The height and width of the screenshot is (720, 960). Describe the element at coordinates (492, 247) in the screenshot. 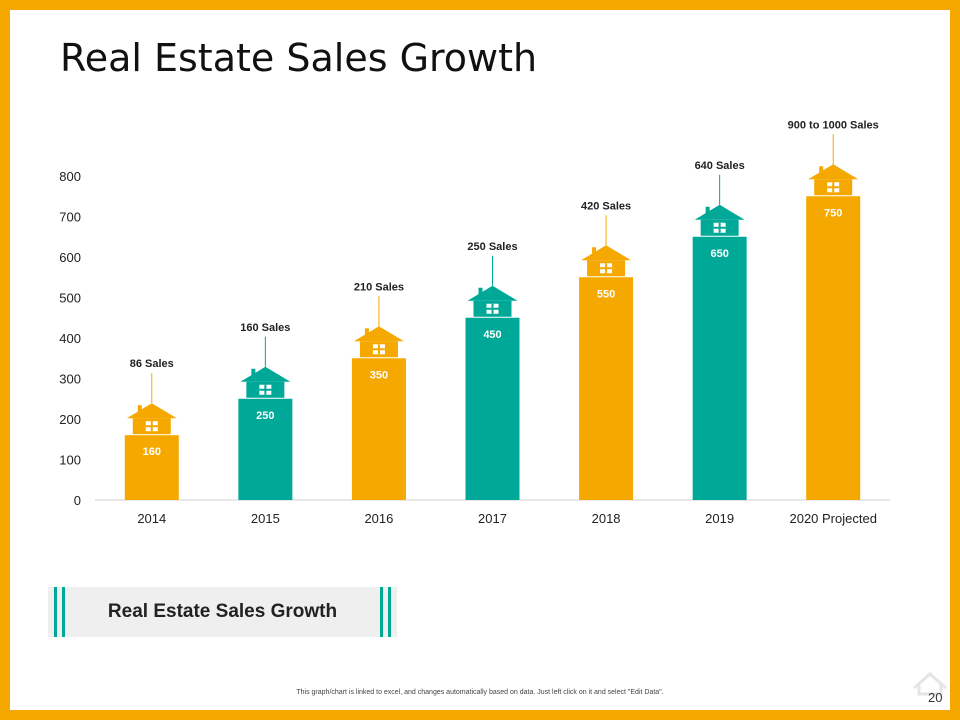

I see `sales-annotation: 250 Sales` at that location.